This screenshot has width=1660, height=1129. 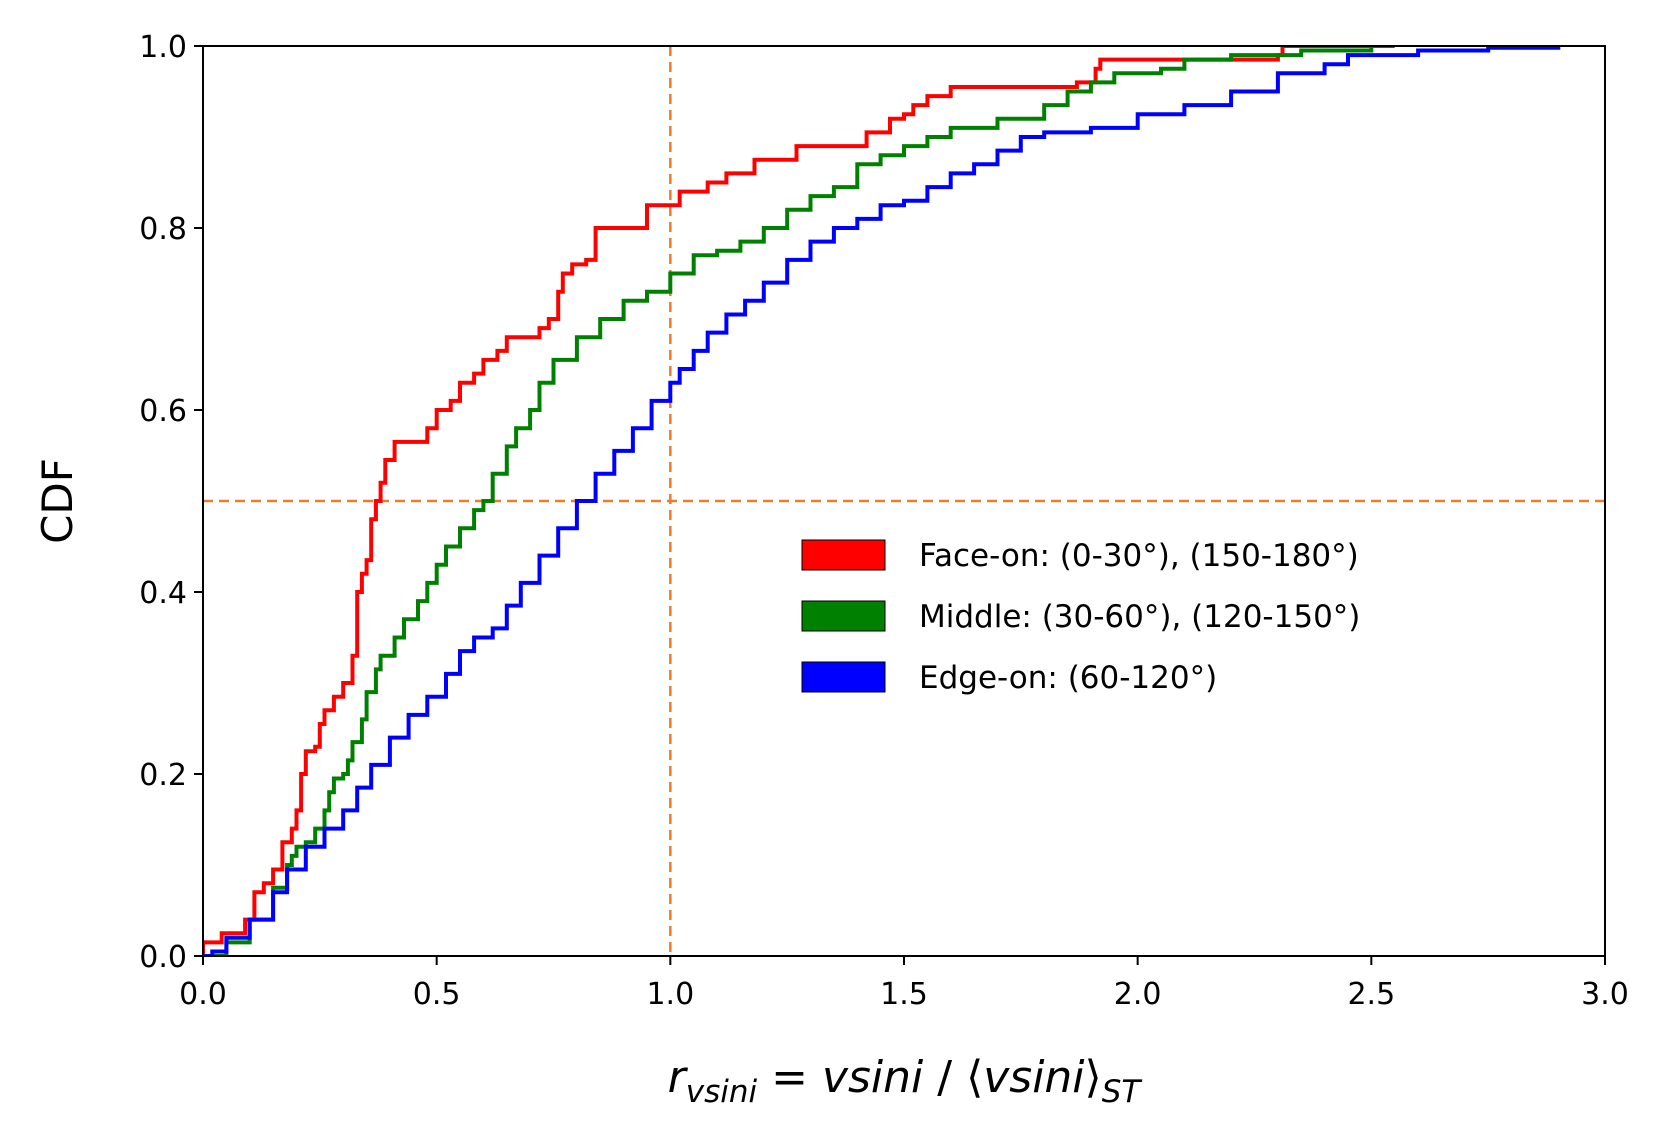 What do you see at coordinates (57, 501) in the screenshot?
I see `y-axis-label: CDF` at bounding box center [57, 501].